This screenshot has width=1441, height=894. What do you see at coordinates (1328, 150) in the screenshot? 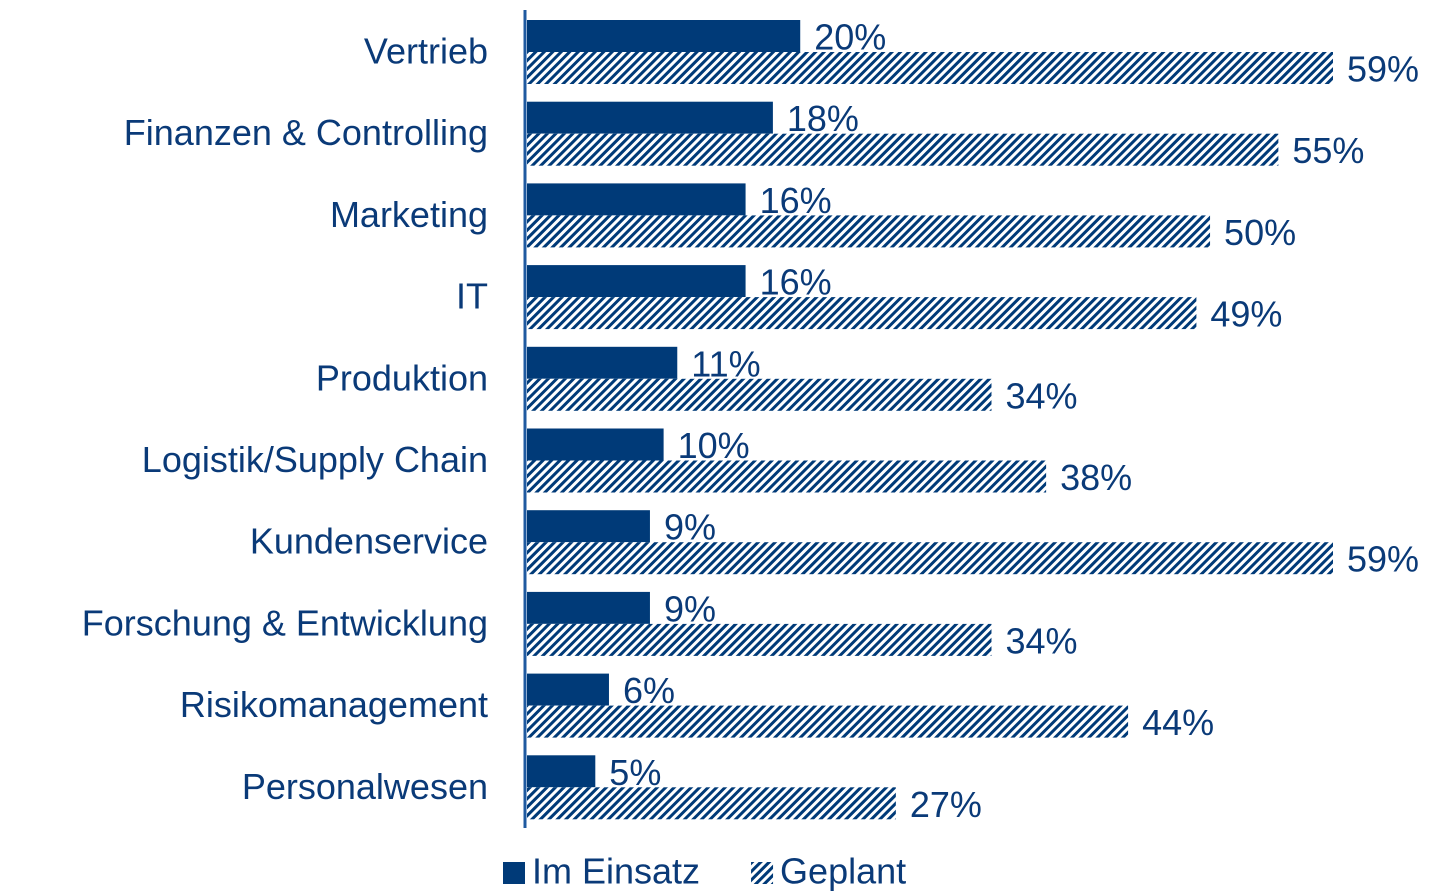
I see `value-label: 55%` at bounding box center [1328, 150].